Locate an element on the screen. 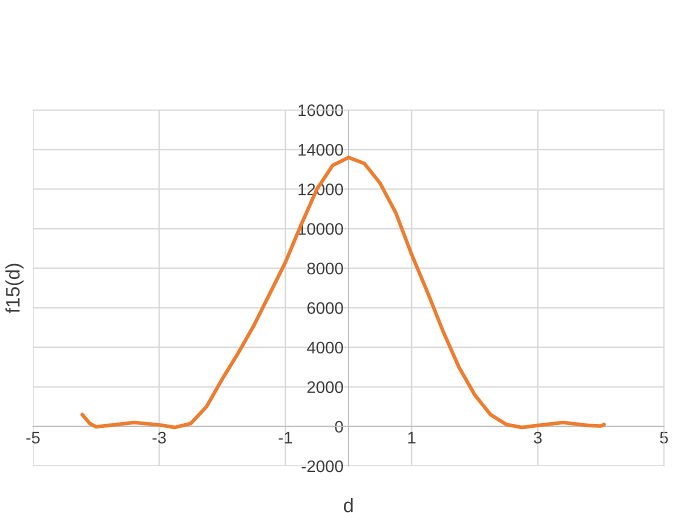 The height and width of the screenshot is (513, 678). y-tick-label: 14000 is located at coordinates (320, 150).